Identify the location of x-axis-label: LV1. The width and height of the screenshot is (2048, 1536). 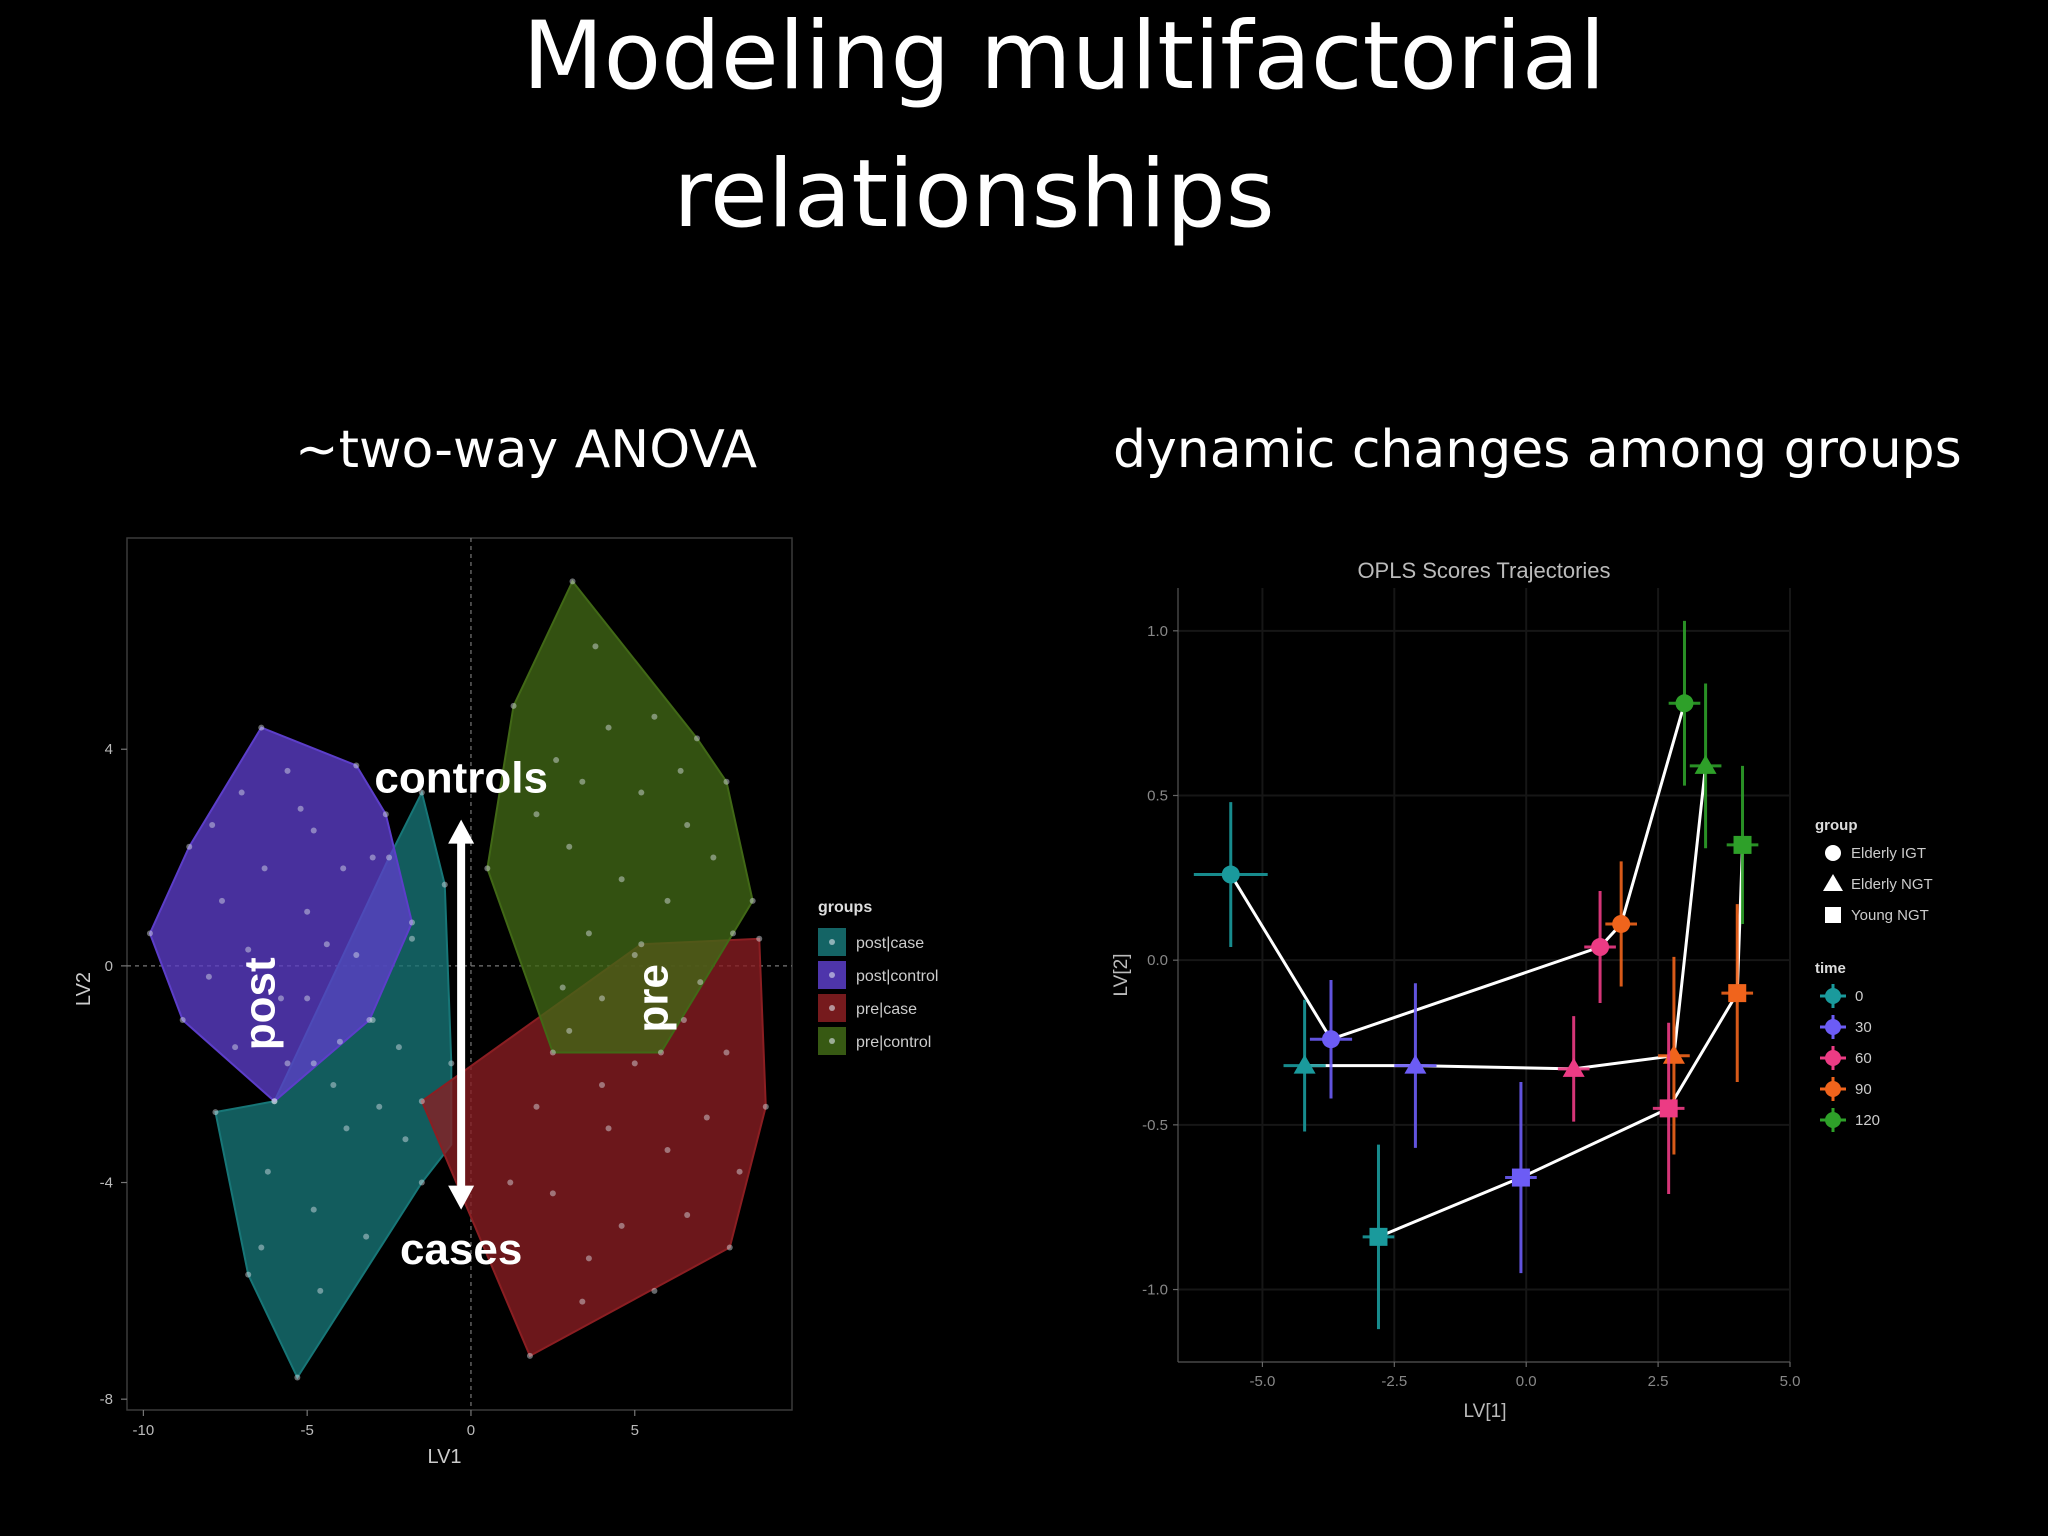
(444, 1457).